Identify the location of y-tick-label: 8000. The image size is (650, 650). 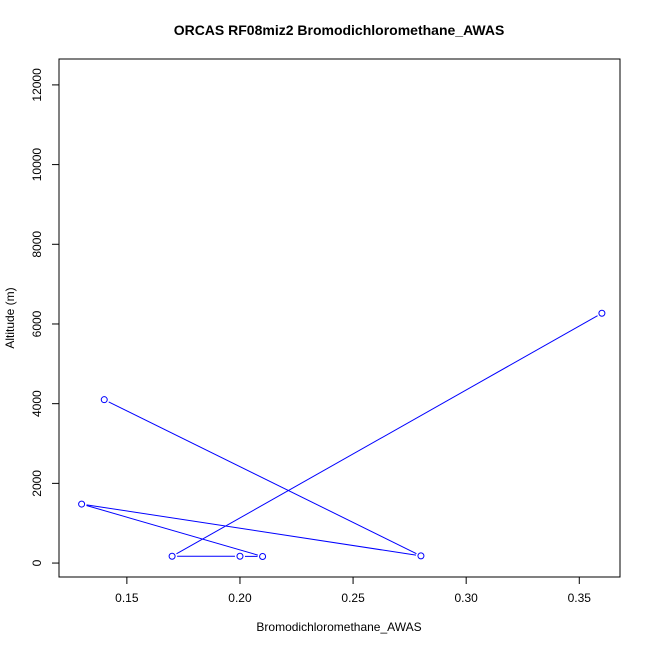
(37, 244).